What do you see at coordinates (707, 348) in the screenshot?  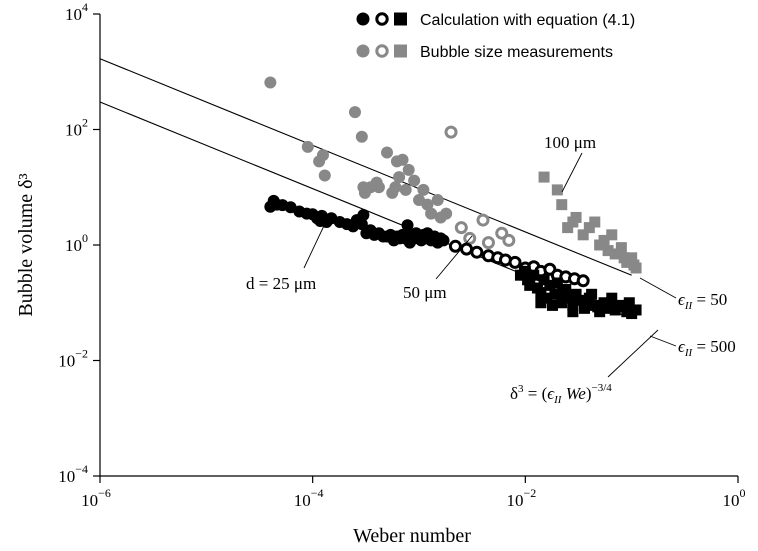 I see `label-eps-500: ϵII = 500` at bounding box center [707, 348].